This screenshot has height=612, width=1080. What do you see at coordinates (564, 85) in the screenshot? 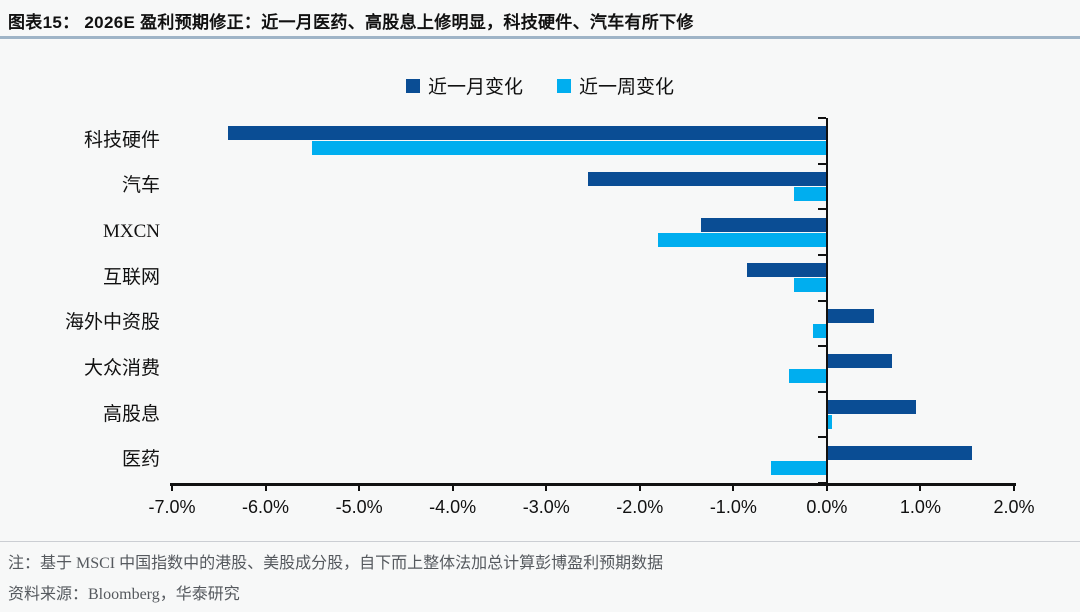
I see `legend-swatch-week-icon` at bounding box center [564, 85].